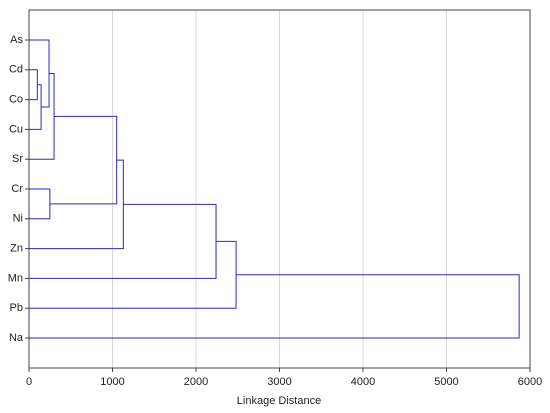  Describe the element at coordinates (16, 308) in the screenshot. I see `leaf-label: Pb` at that location.